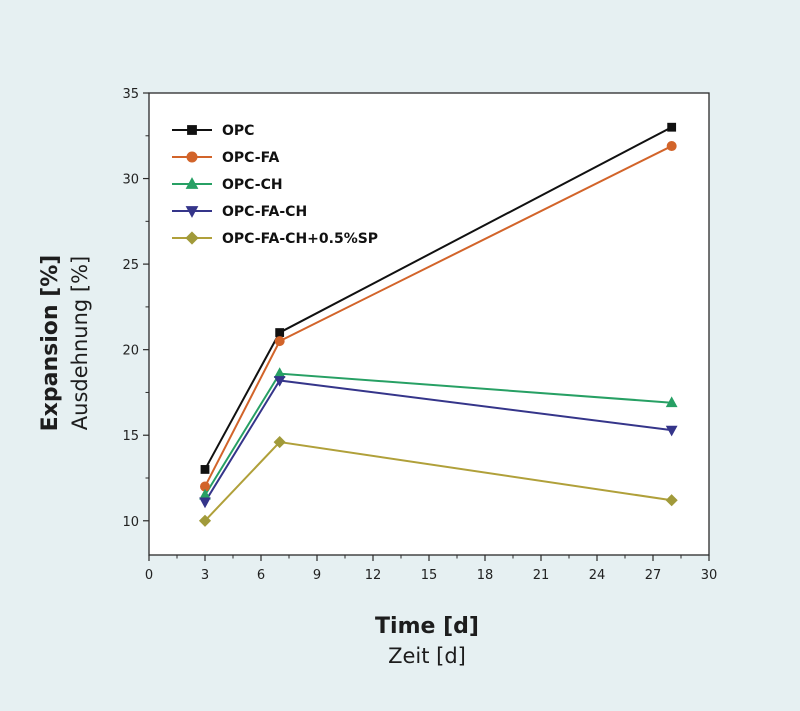 The image size is (800, 711). What do you see at coordinates (427, 626) in the screenshot?
I see `x-axis-label: Time [d]` at bounding box center [427, 626].